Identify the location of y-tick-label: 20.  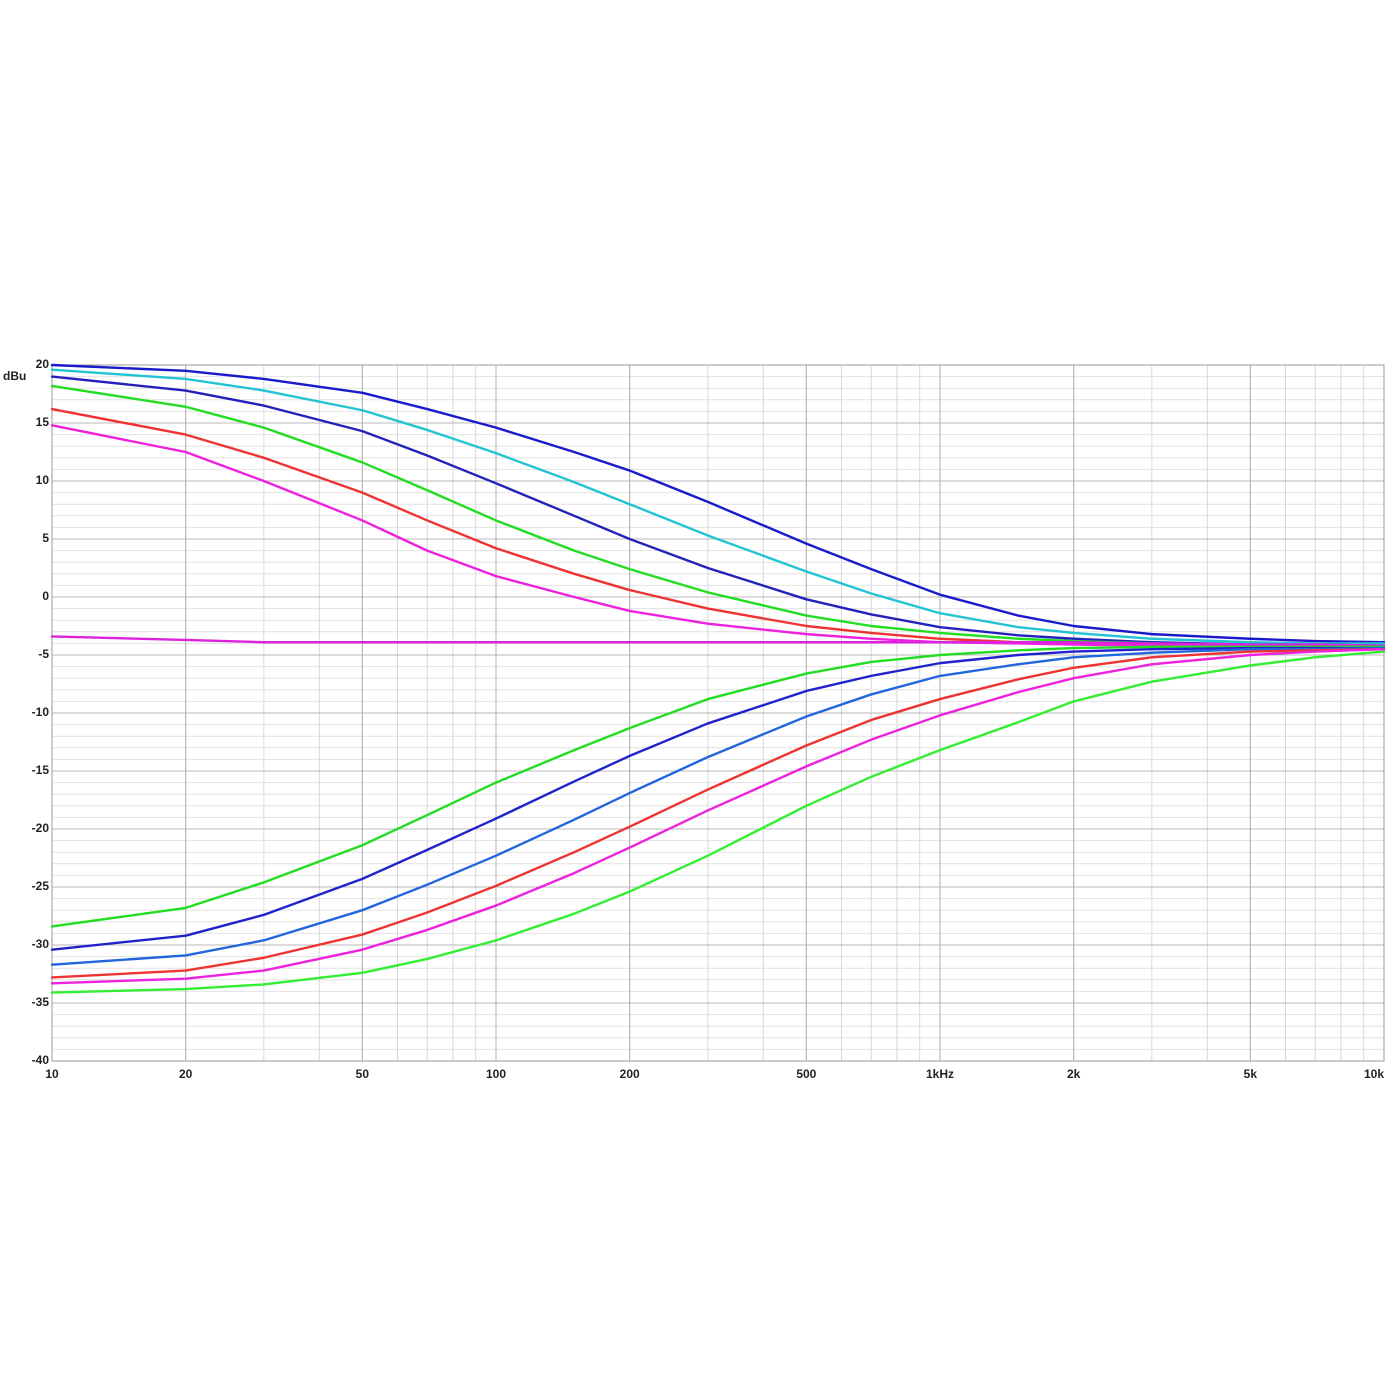
(43, 364).